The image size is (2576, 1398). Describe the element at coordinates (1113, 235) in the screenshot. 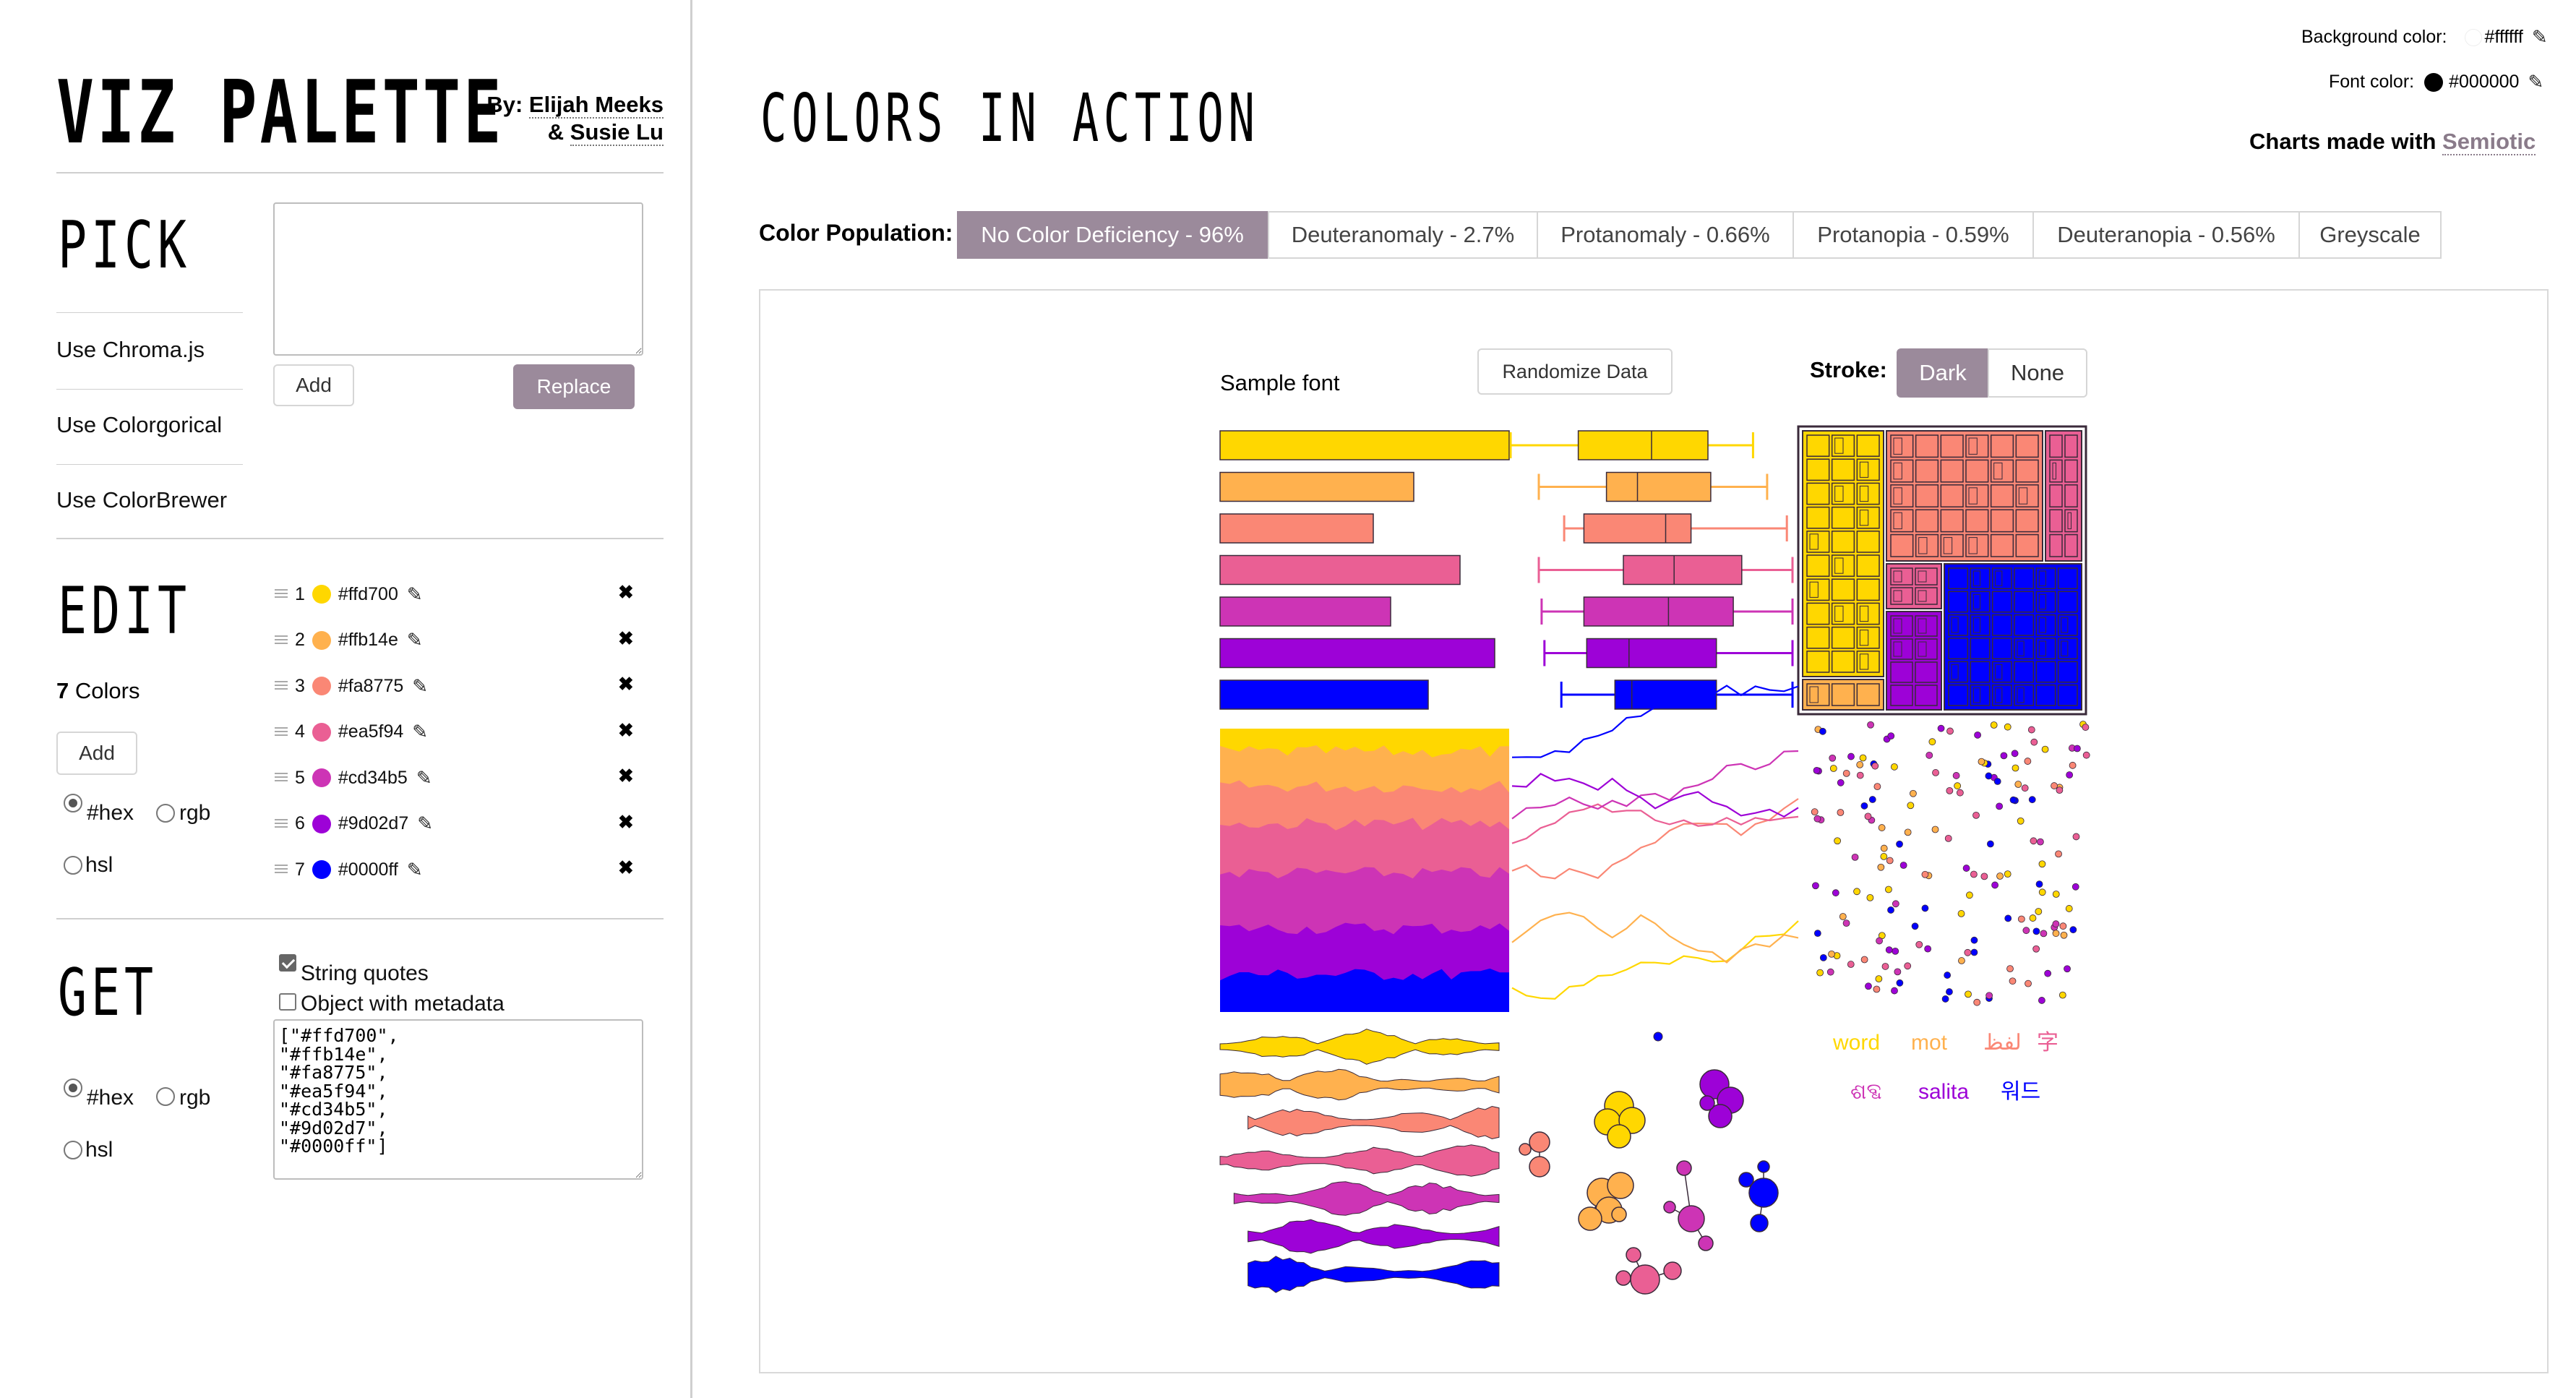

I see `tab-no-deficiency: No Color Deficiency - 96%` at that location.